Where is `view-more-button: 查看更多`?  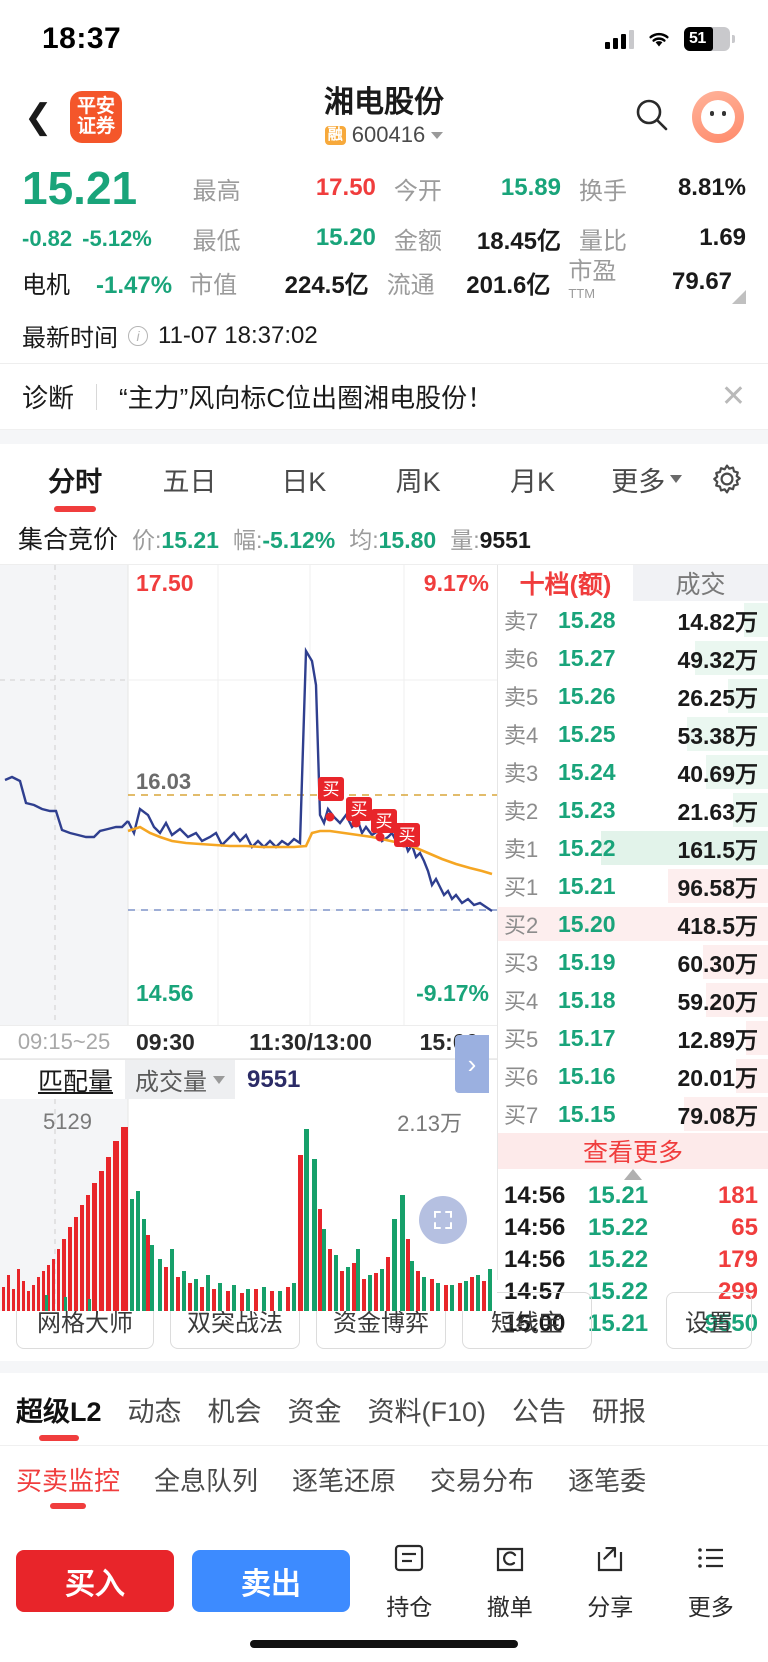 view-more-button: 查看更多 is located at coordinates (633, 1151).